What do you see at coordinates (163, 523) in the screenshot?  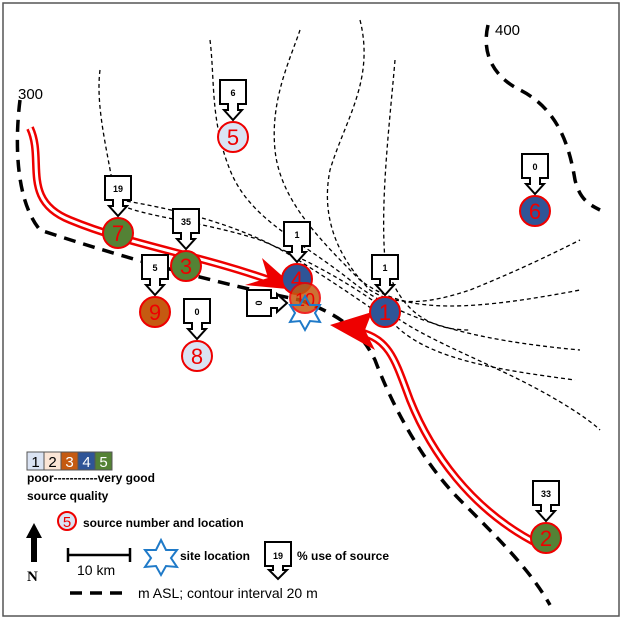 I see `legend-source-label: source number and location` at bounding box center [163, 523].